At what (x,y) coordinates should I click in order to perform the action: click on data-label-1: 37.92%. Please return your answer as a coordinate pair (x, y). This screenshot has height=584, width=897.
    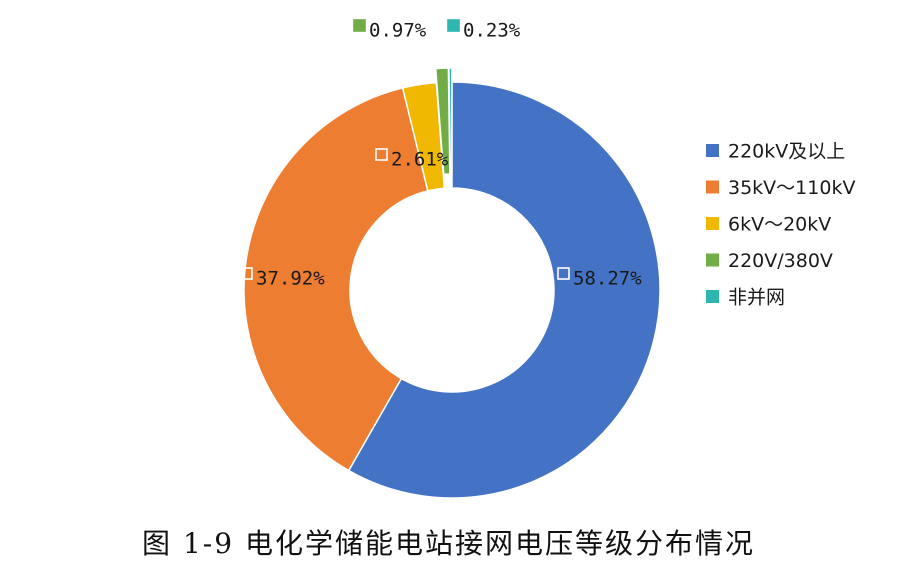
    Looking at the image, I should click on (290, 279).